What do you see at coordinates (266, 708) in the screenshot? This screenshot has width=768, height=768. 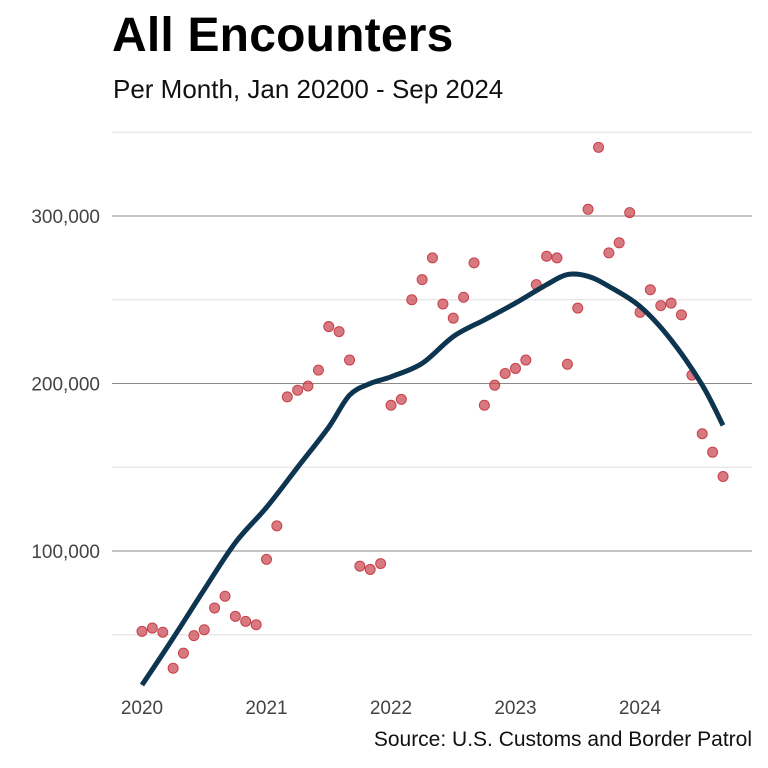 I see `x-tick-label-1: 2021` at bounding box center [266, 708].